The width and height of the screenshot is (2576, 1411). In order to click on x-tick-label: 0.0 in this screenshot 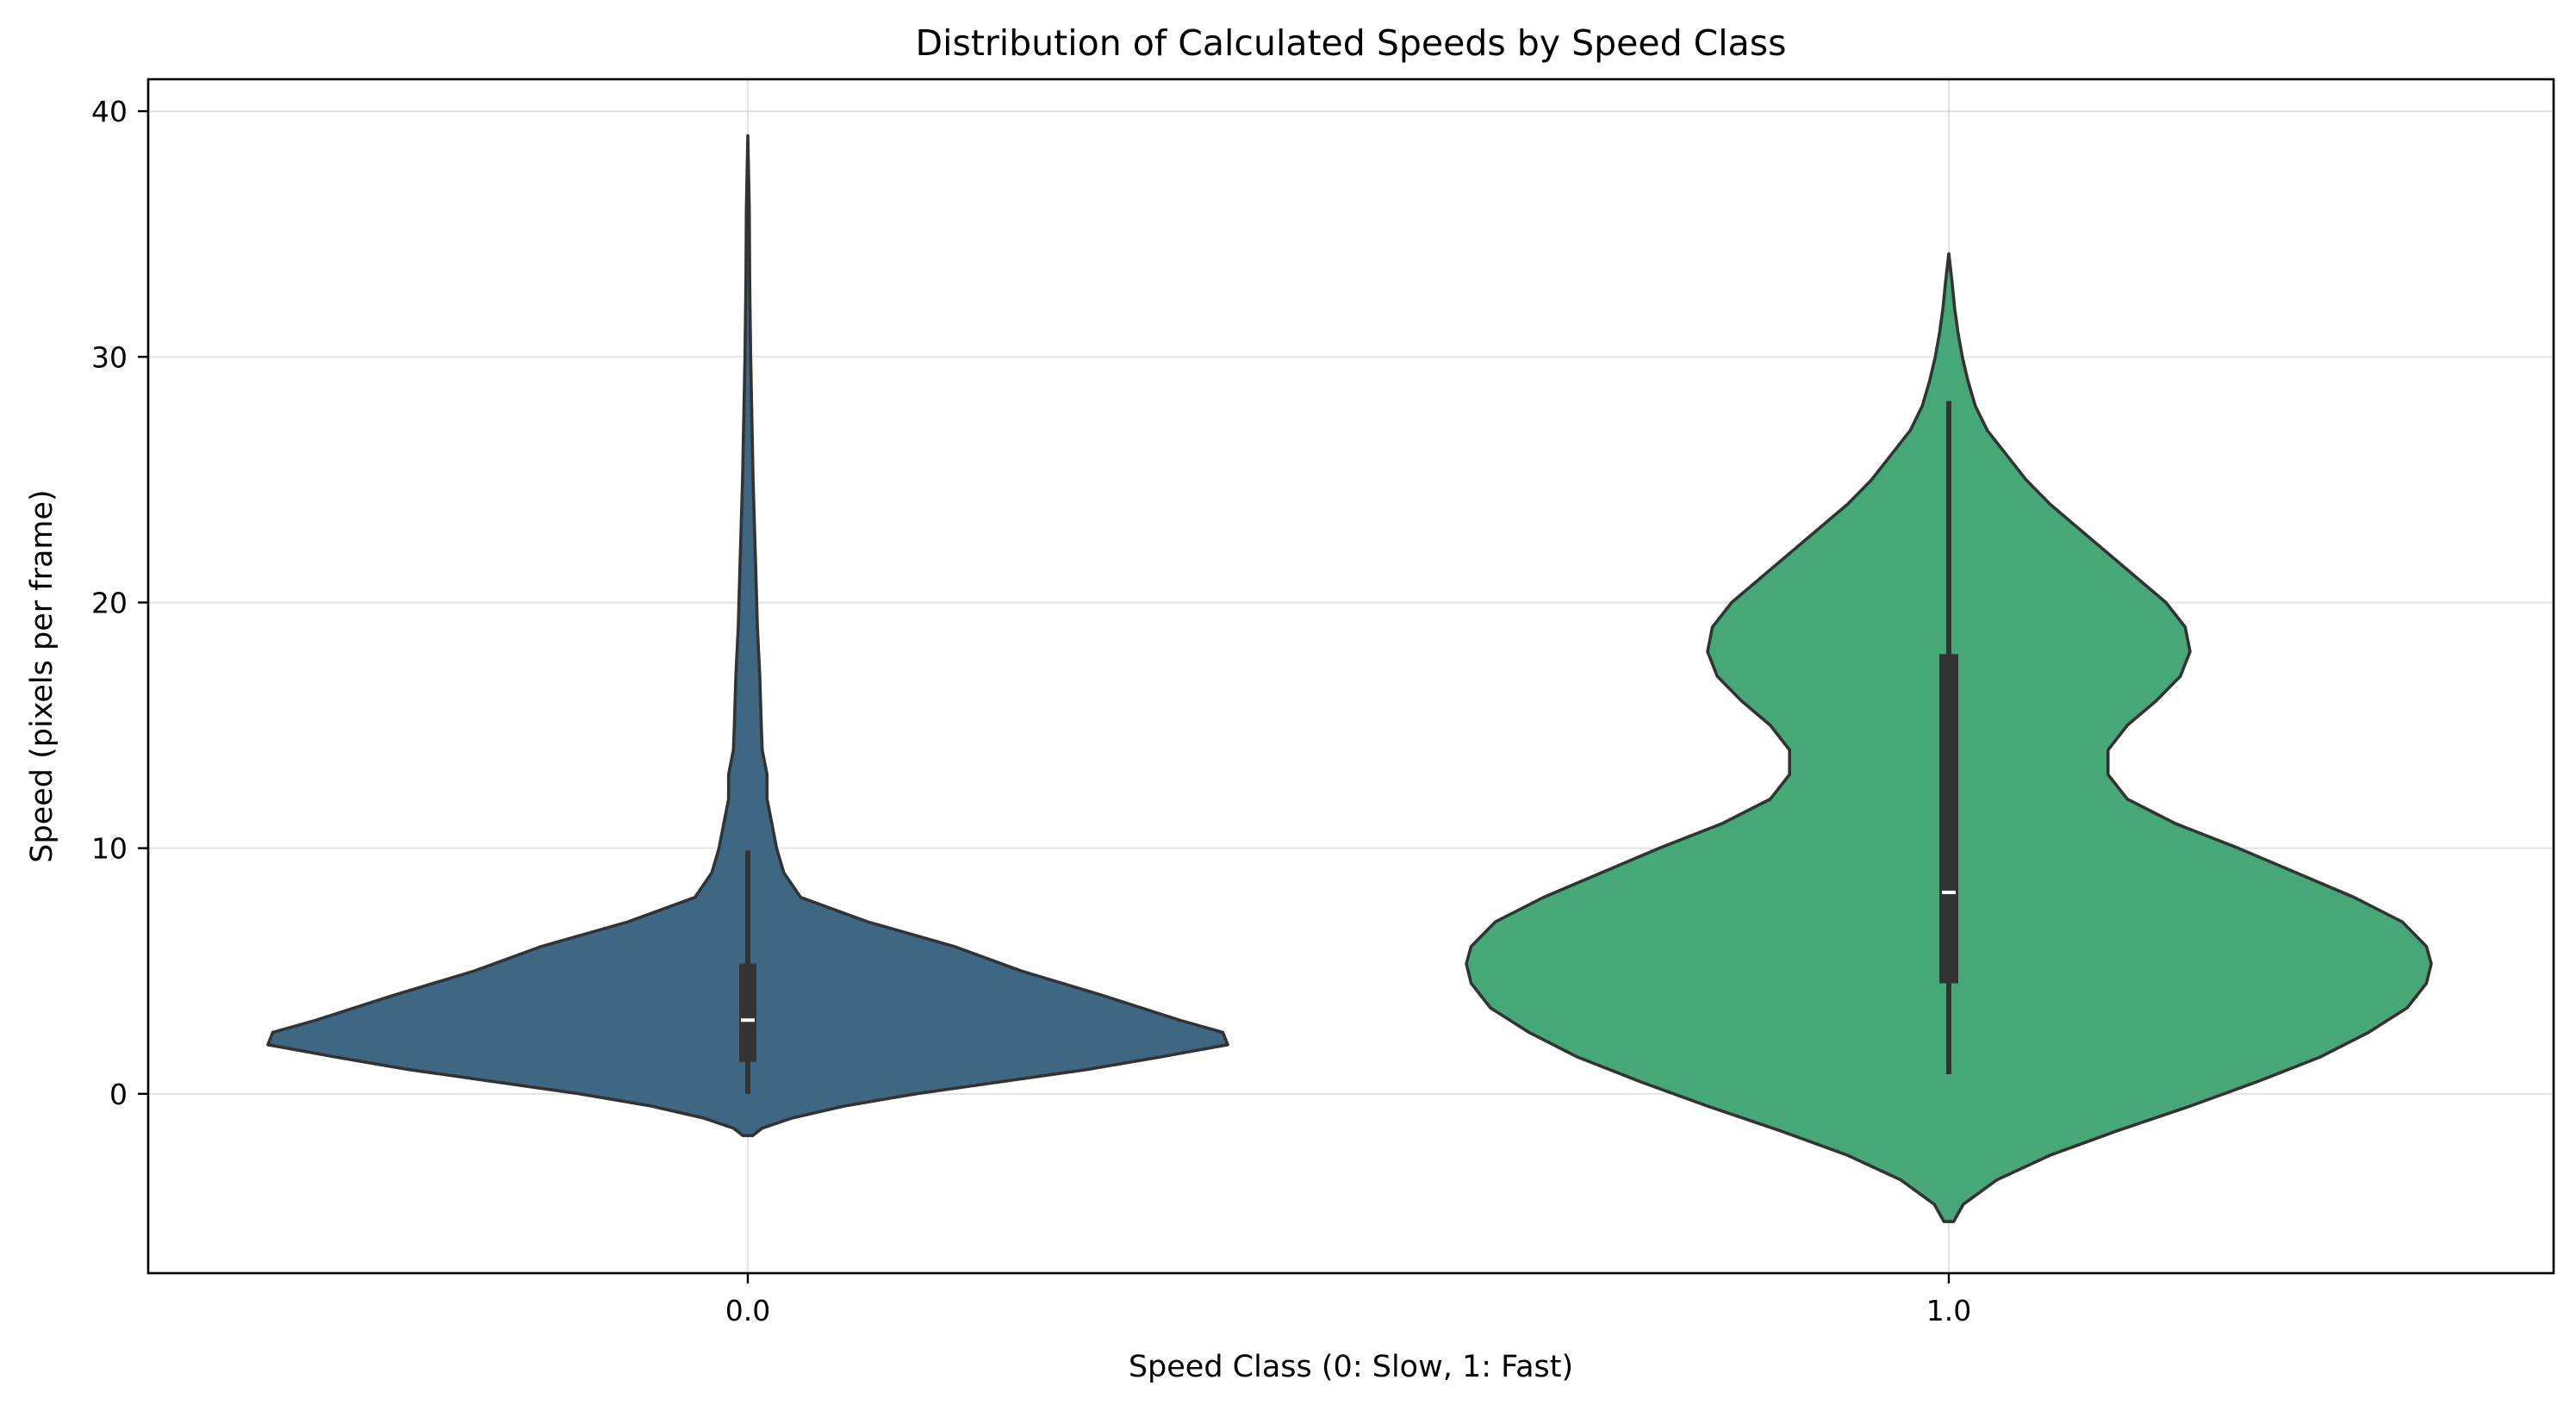, I will do `click(748, 1310)`.